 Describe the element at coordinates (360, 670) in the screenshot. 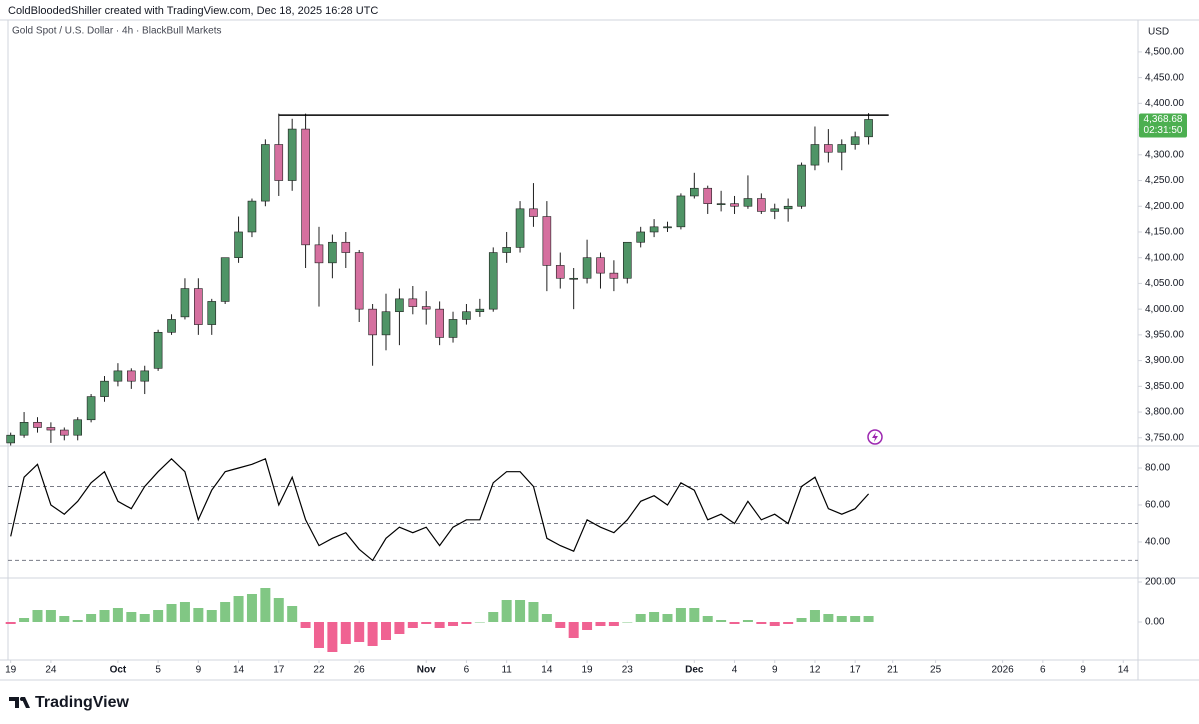

I see `x-tick-label: 26` at that location.